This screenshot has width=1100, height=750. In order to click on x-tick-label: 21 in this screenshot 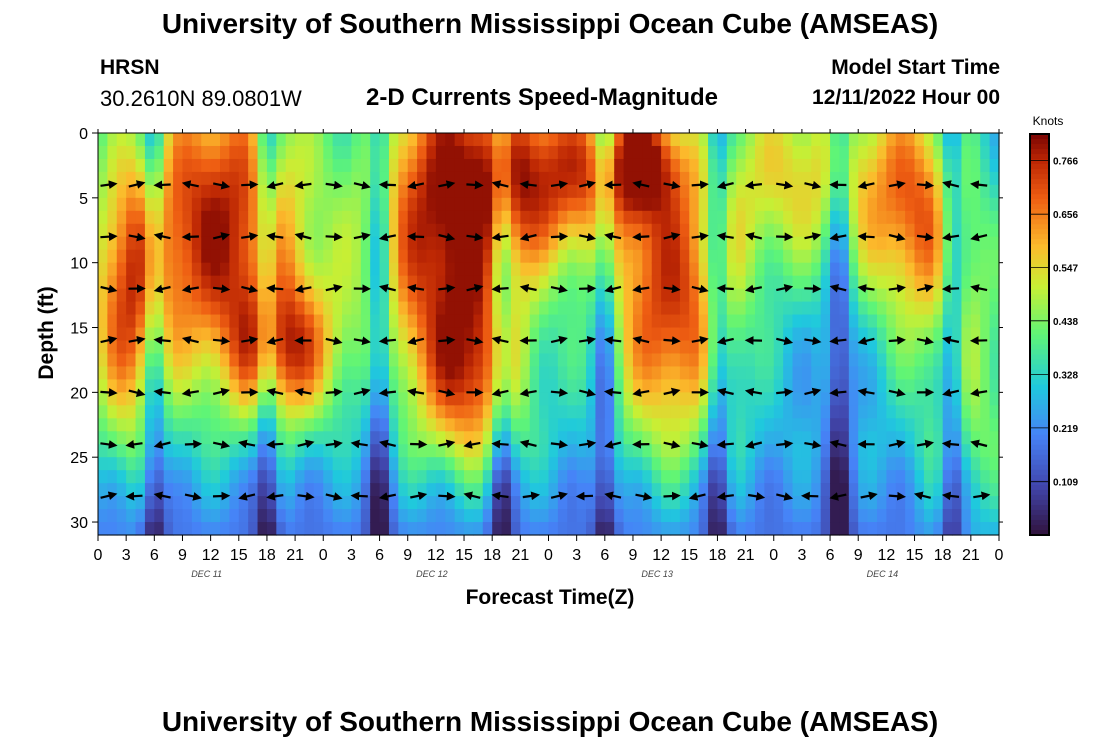, I will do `click(746, 555)`.